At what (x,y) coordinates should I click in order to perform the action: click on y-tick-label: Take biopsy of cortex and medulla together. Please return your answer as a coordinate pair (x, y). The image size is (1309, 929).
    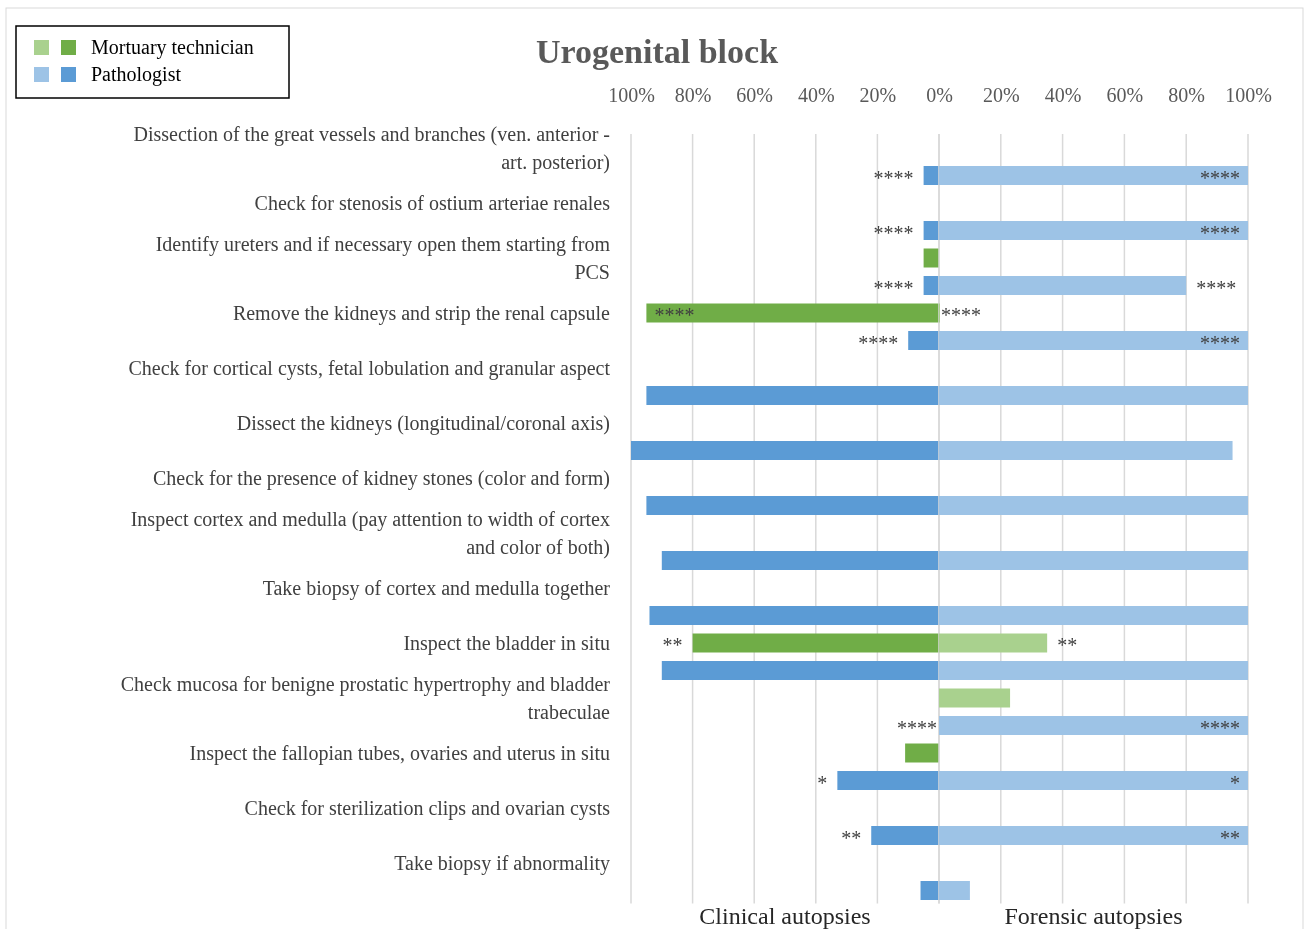
    Looking at the image, I should click on (436, 588).